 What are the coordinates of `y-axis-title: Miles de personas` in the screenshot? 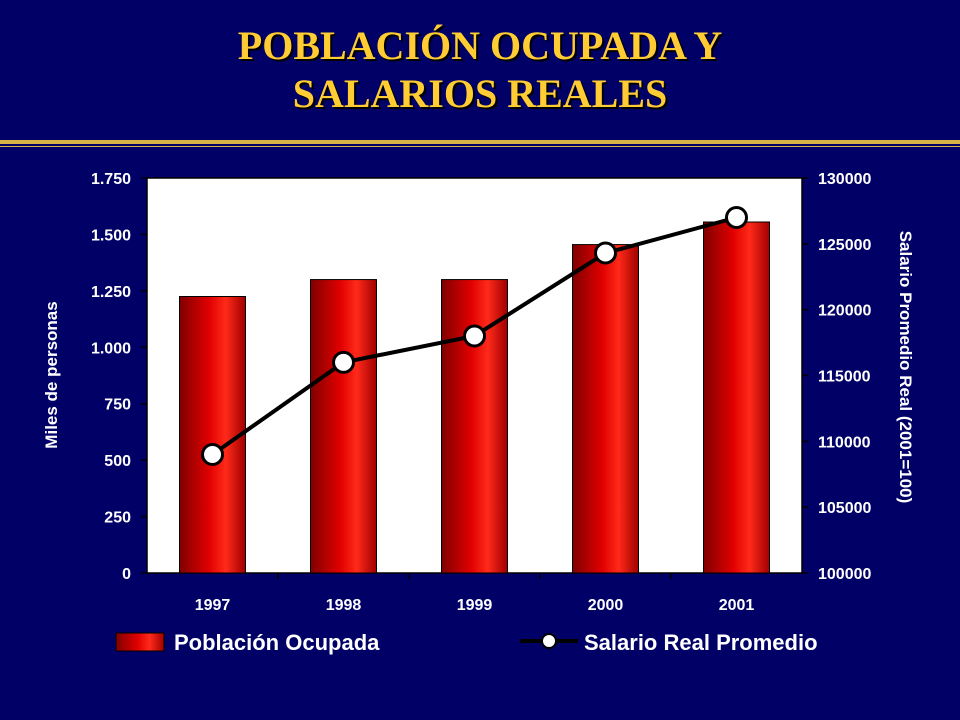 It's located at (51, 374).